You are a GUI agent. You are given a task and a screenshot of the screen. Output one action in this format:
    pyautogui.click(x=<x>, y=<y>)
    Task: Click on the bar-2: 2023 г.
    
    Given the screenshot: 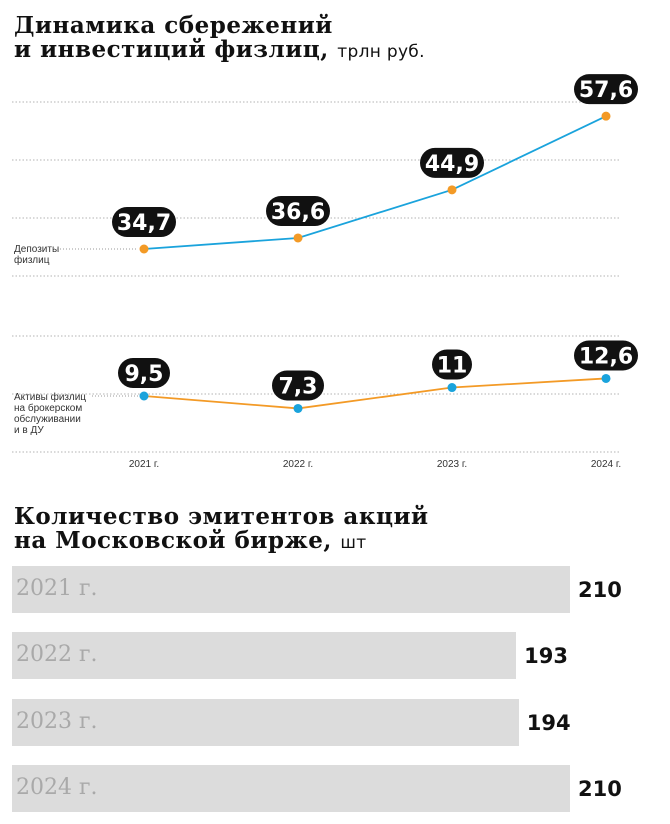 What is the action you would take?
    pyautogui.click(x=265, y=722)
    